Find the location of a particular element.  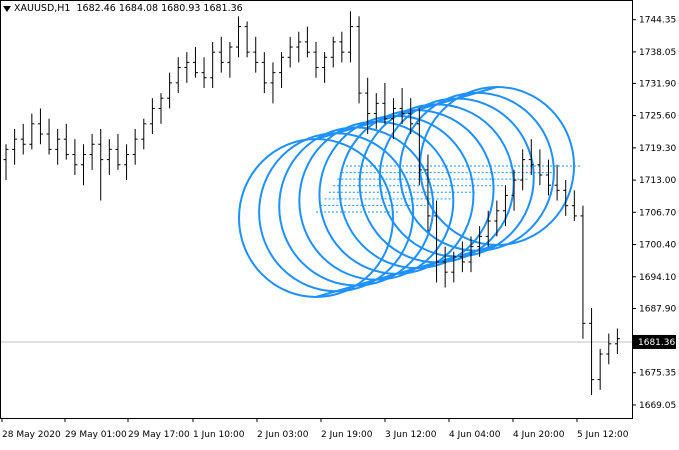

y-tick-label: 1719.30 is located at coordinates (657, 149).